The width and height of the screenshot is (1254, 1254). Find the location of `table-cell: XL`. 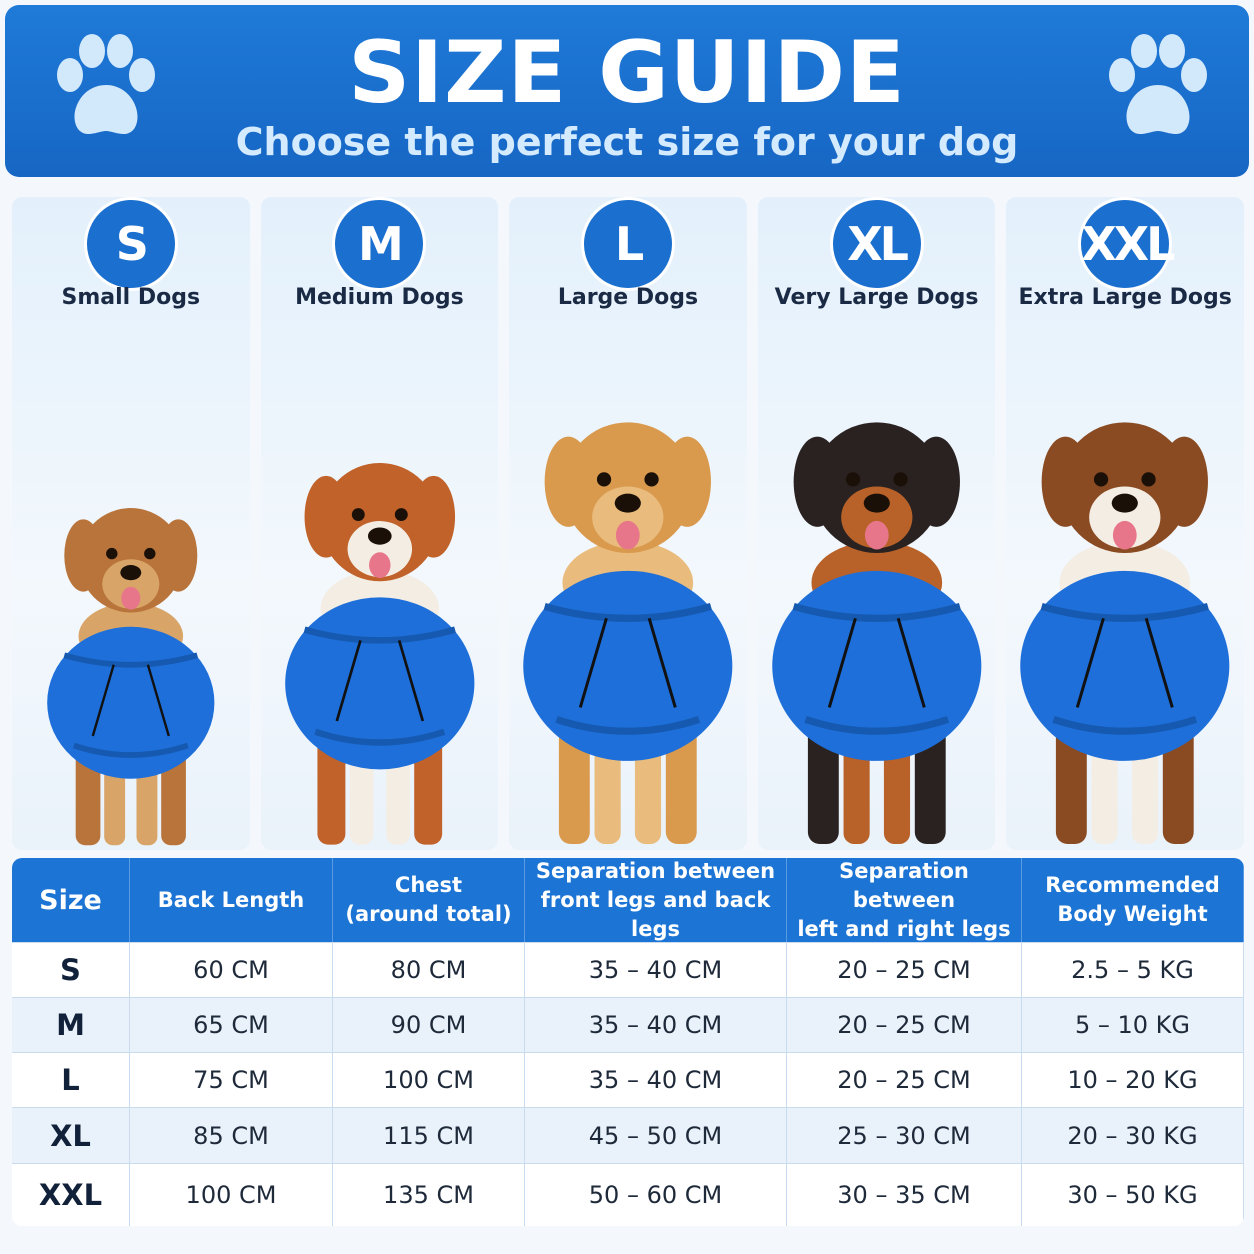

table-cell: XL is located at coordinates (71, 1135).